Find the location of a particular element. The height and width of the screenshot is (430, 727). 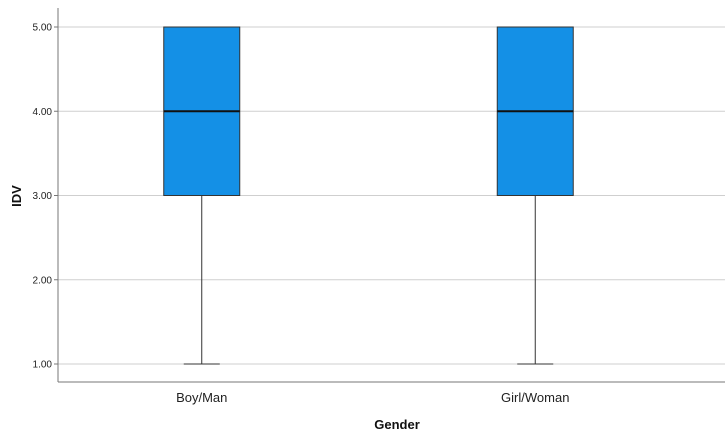

x-axis-category-labels: Boy/Man Girl/Woman is located at coordinates (372, 397).